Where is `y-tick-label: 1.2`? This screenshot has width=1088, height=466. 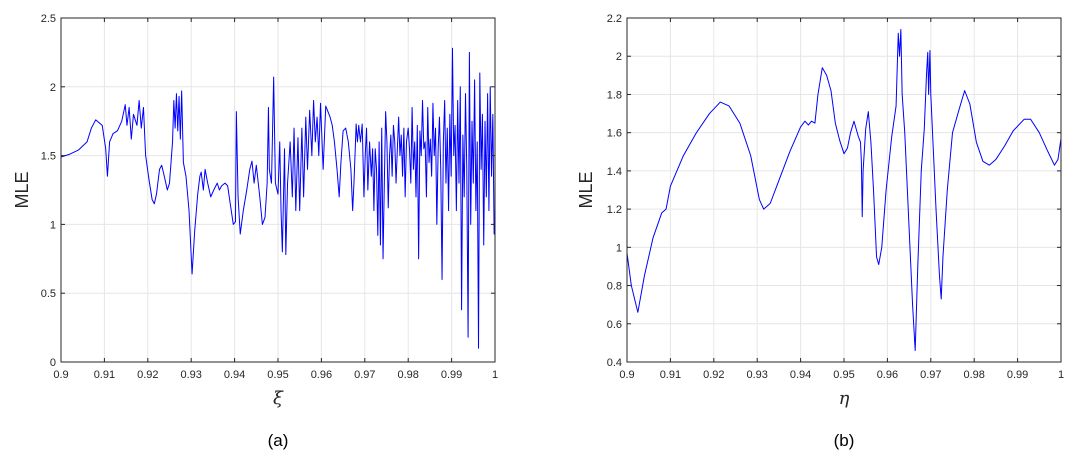 y-tick-label: 1.2 is located at coordinates (614, 210).